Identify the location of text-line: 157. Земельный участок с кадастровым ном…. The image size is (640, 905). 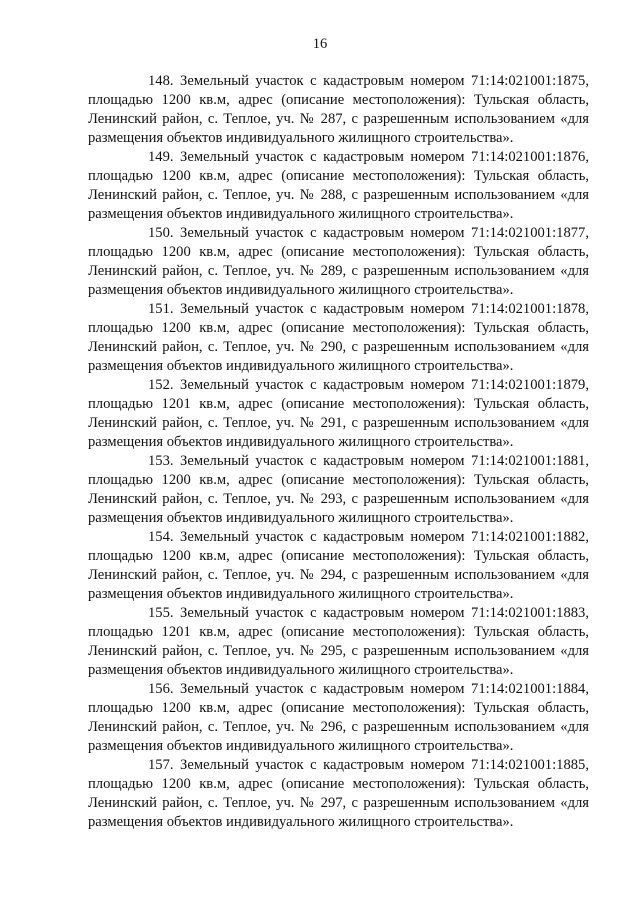
(368, 765).